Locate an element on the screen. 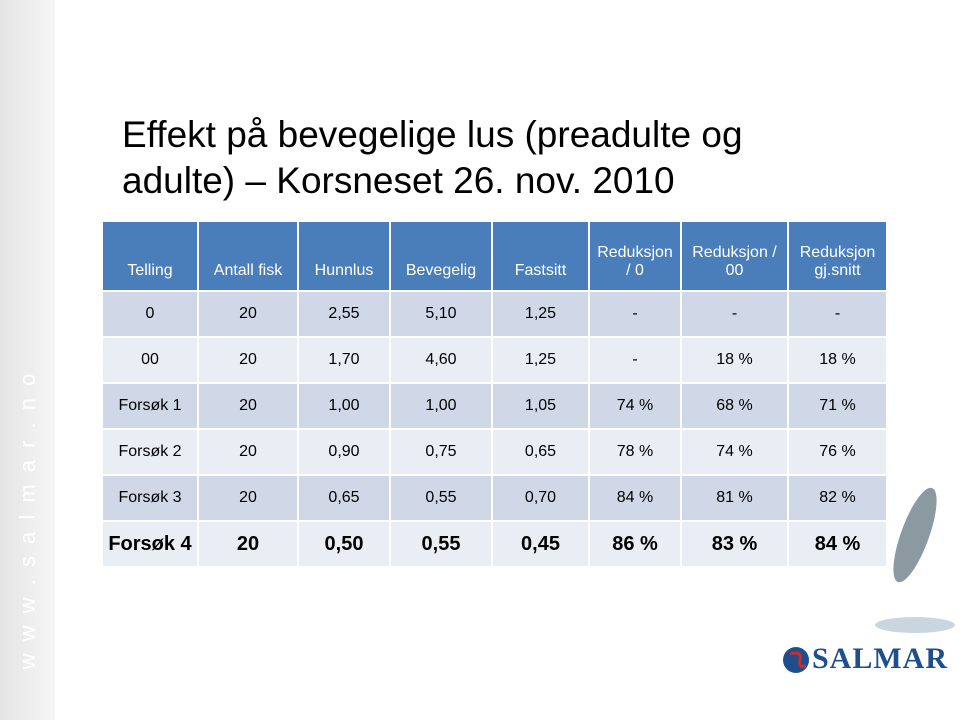  fish is located at coordinates (915, 535).